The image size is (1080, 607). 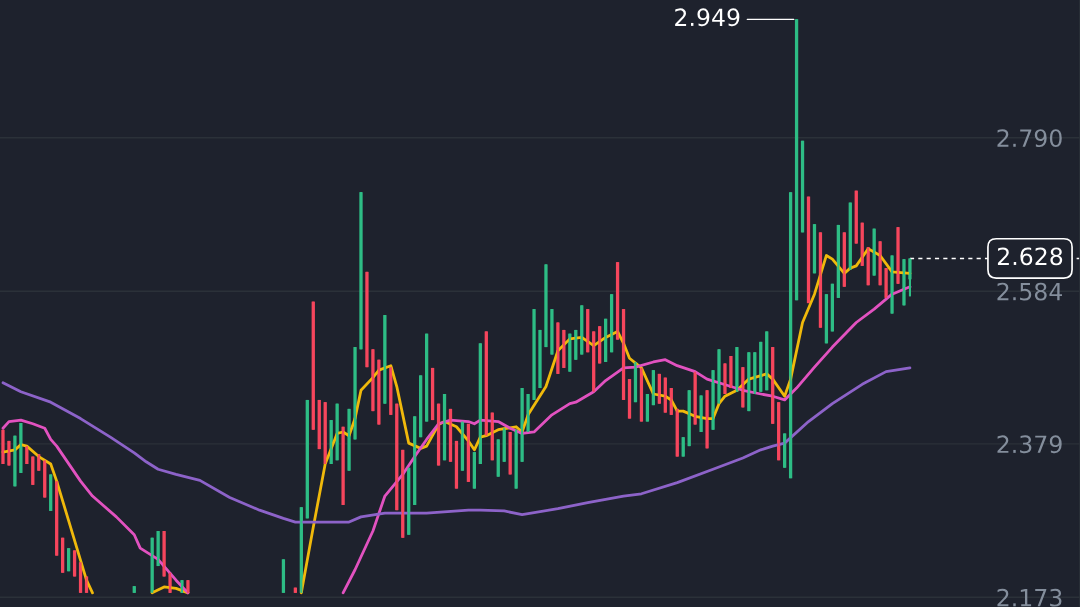 I want to click on annotation: 2.949, so click(x=707, y=17).